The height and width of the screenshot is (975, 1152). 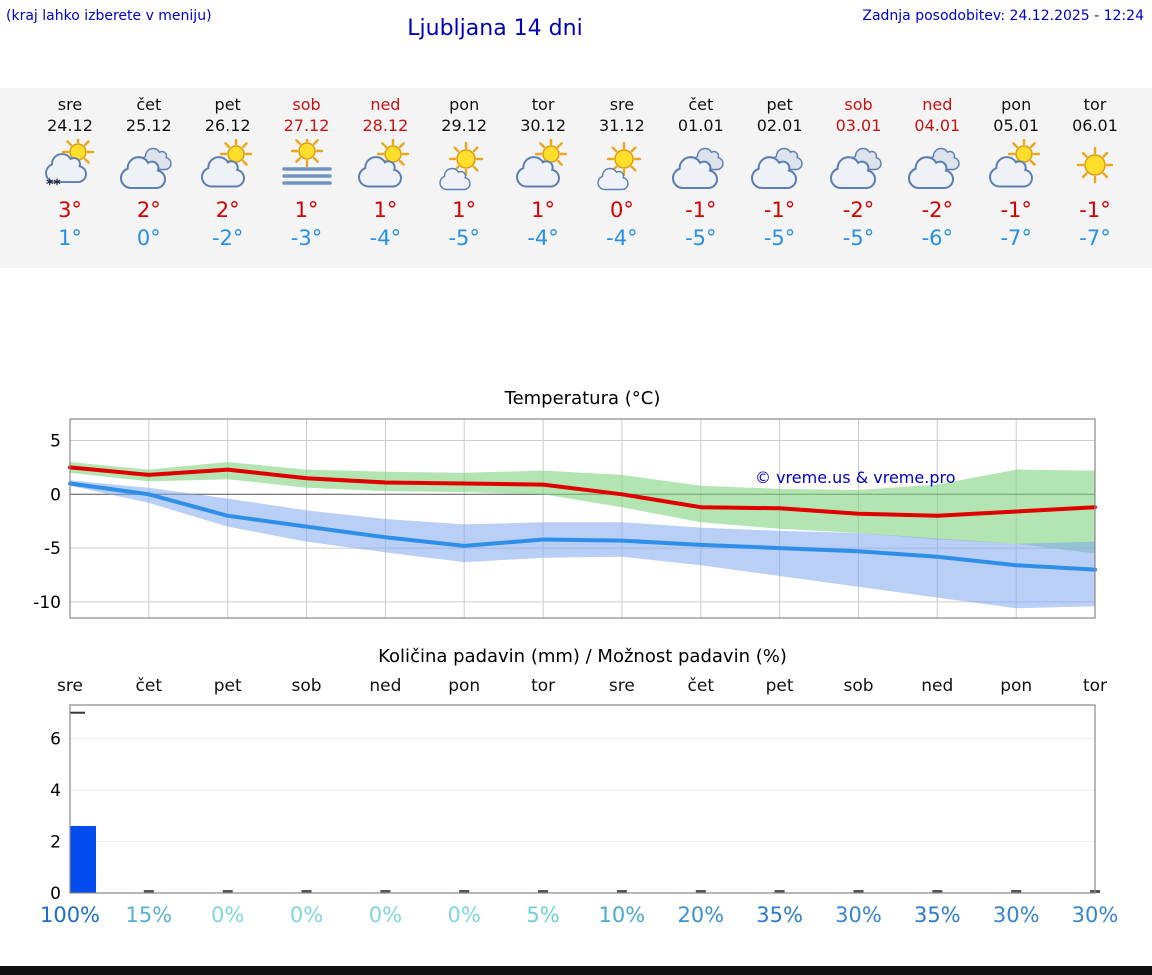 I want to click on day-date: 03.01, so click(x=858, y=125).